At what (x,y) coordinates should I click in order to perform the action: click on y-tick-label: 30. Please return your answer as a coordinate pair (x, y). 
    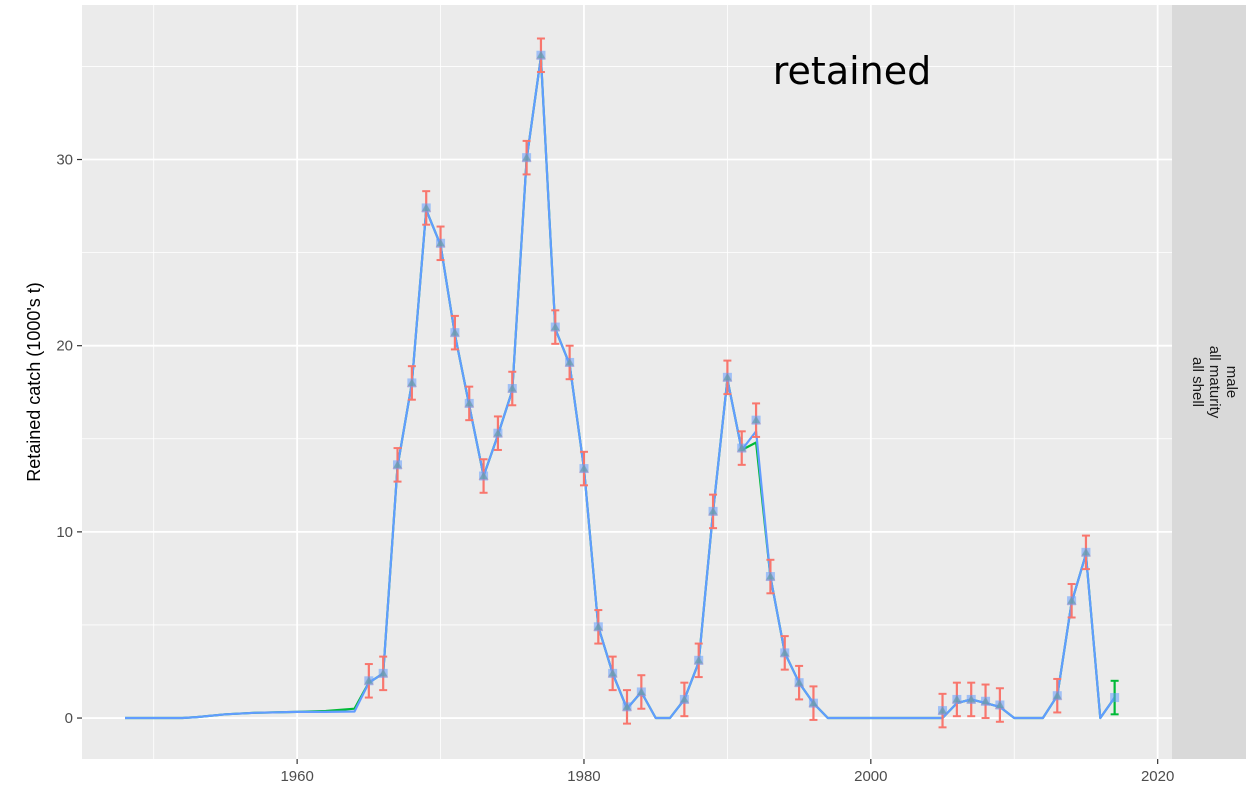
    Looking at the image, I should click on (64, 160).